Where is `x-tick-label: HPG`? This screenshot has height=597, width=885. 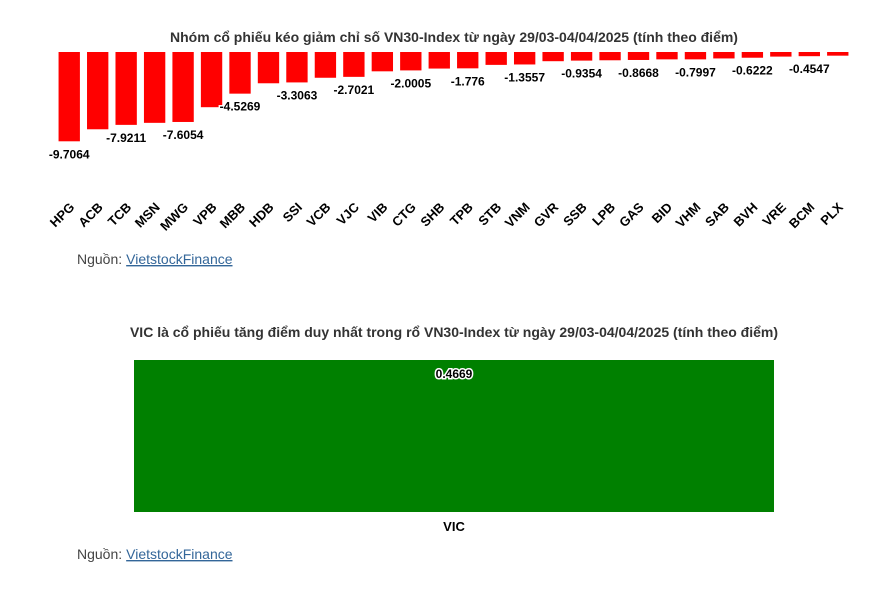
x-tick-label: HPG is located at coordinates (62, 215).